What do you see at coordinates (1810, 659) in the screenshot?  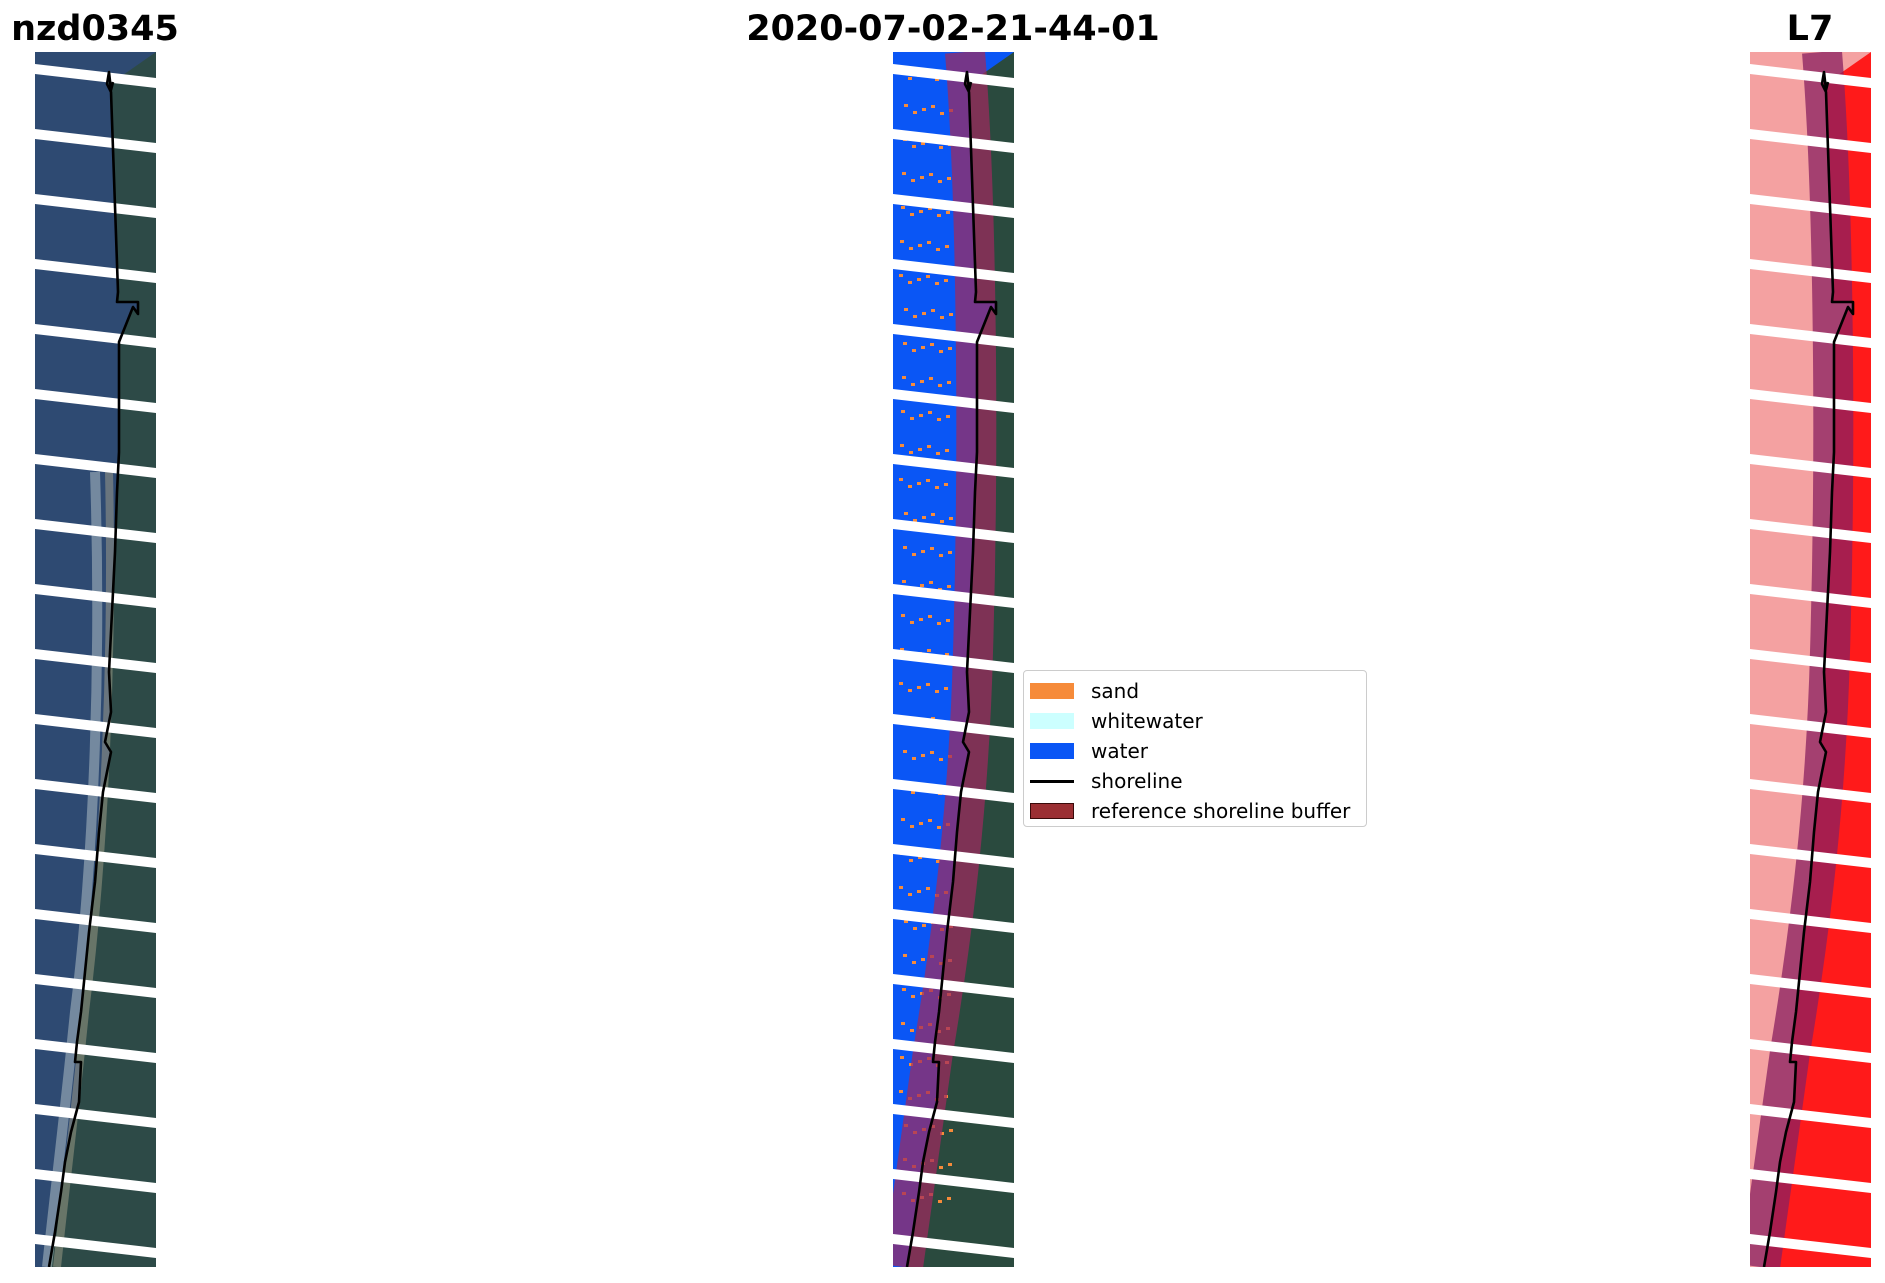 I see `index-image-panel` at bounding box center [1810, 659].